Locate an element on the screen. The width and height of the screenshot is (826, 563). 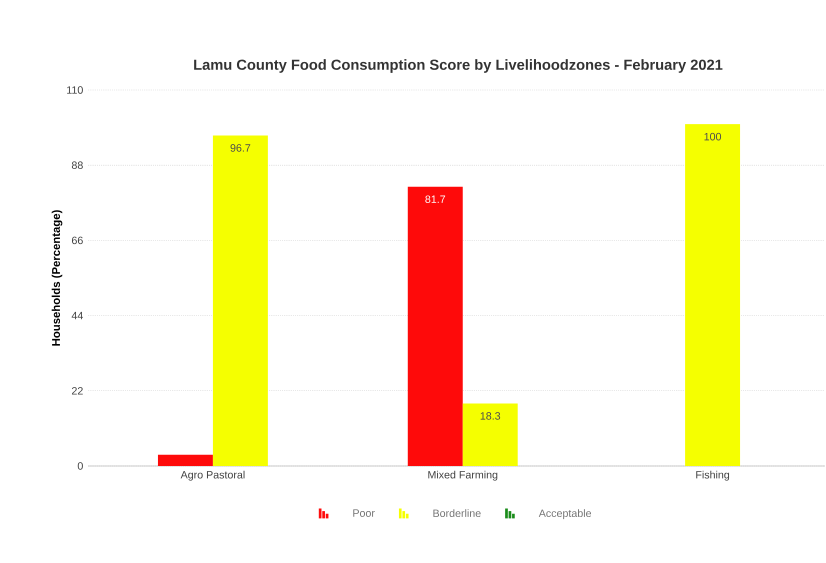
y-tick-label: 88 is located at coordinates (77, 165).